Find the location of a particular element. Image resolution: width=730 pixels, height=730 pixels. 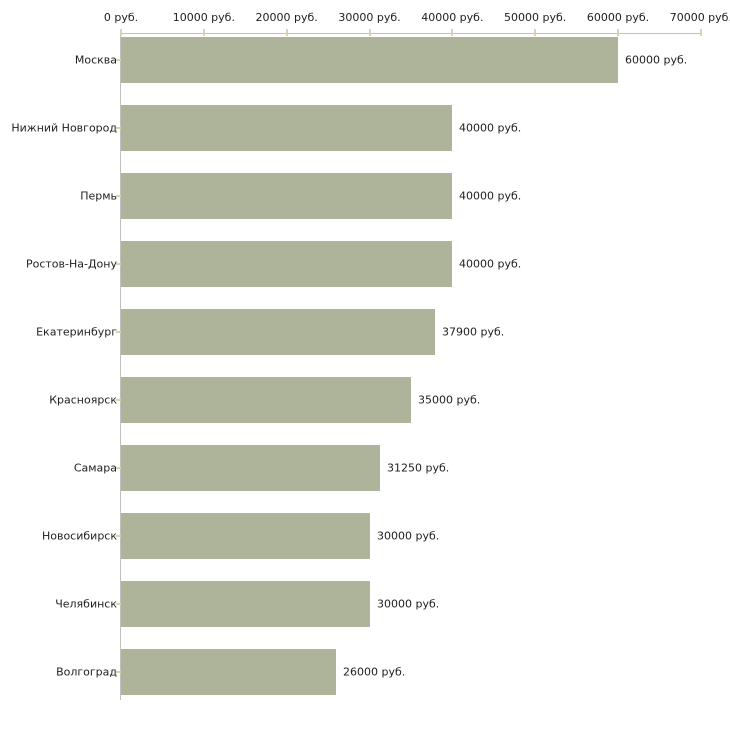

category-label: Пермь is located at coordinates (98, 196).